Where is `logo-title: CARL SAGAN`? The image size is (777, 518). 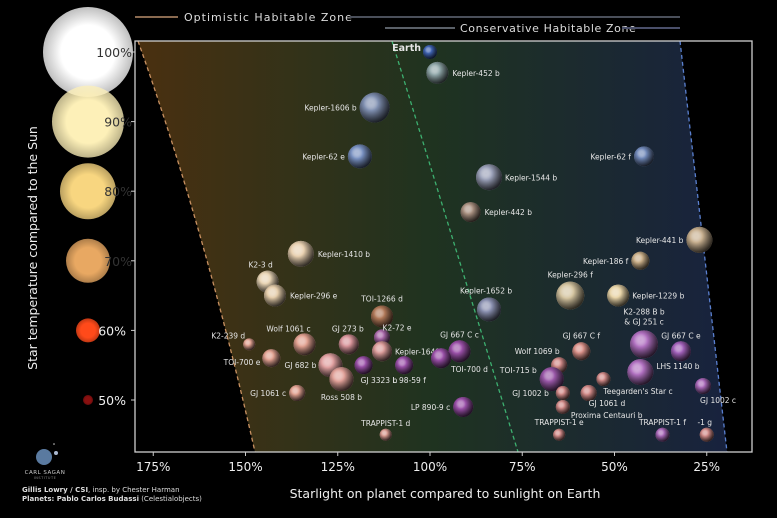
logo-title: CARL SAGAN is located at coordinates (45, 473).